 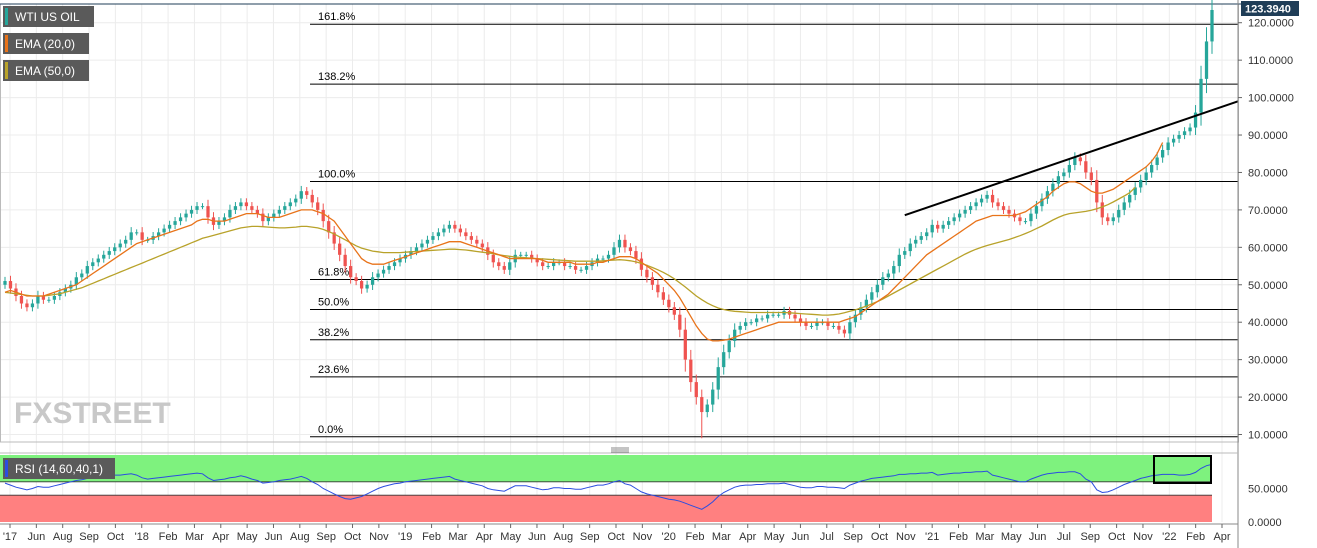 I want to click on legend-ema50: EMA (50,0), so click(x=46, y=70).